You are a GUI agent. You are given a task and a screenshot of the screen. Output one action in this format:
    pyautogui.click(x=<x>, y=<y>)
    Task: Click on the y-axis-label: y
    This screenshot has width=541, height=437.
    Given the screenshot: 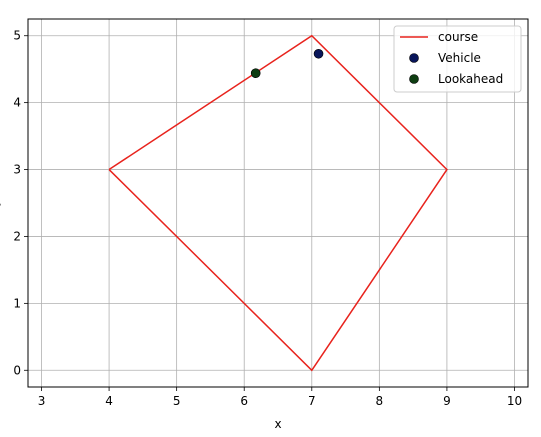 What is the action you would take?
    pyautogui.click(x=0, y=202)
    